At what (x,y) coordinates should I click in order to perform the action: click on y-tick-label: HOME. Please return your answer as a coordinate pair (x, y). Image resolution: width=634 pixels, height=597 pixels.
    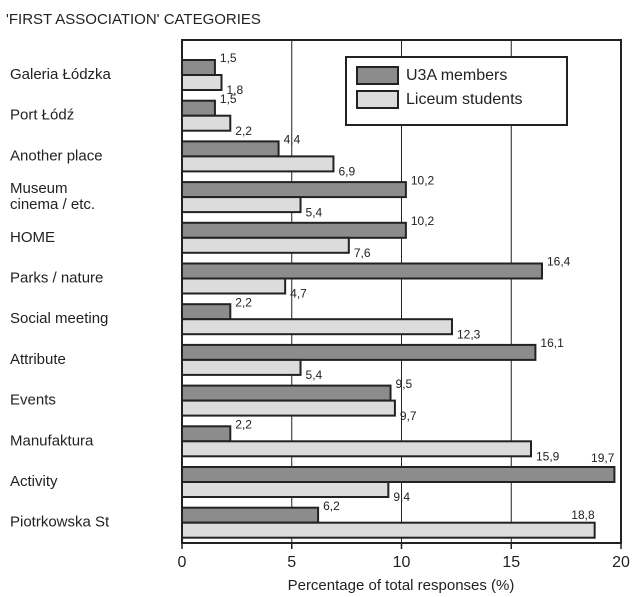
    Looking at the image, I should click on (32, 237).